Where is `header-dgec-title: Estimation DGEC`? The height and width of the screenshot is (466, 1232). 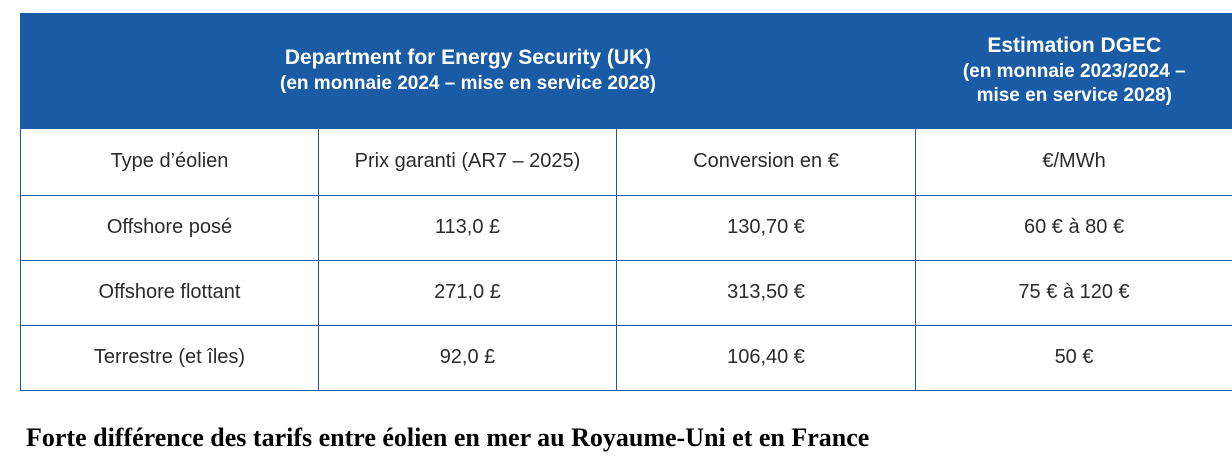
header-dgec-title: Estimation DGEC is located at coordinates (1074, 46).